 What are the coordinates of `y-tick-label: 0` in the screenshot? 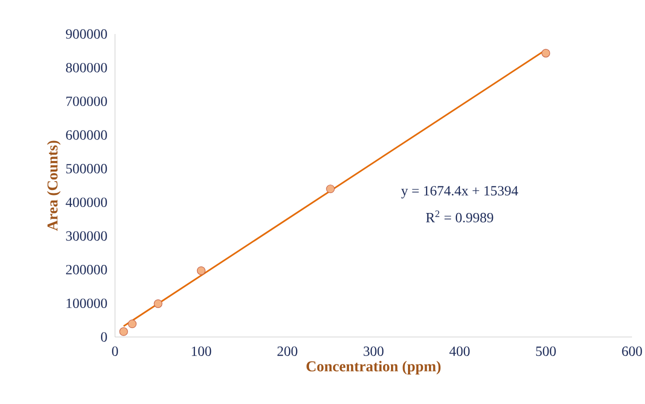 It's located at (104, 337).